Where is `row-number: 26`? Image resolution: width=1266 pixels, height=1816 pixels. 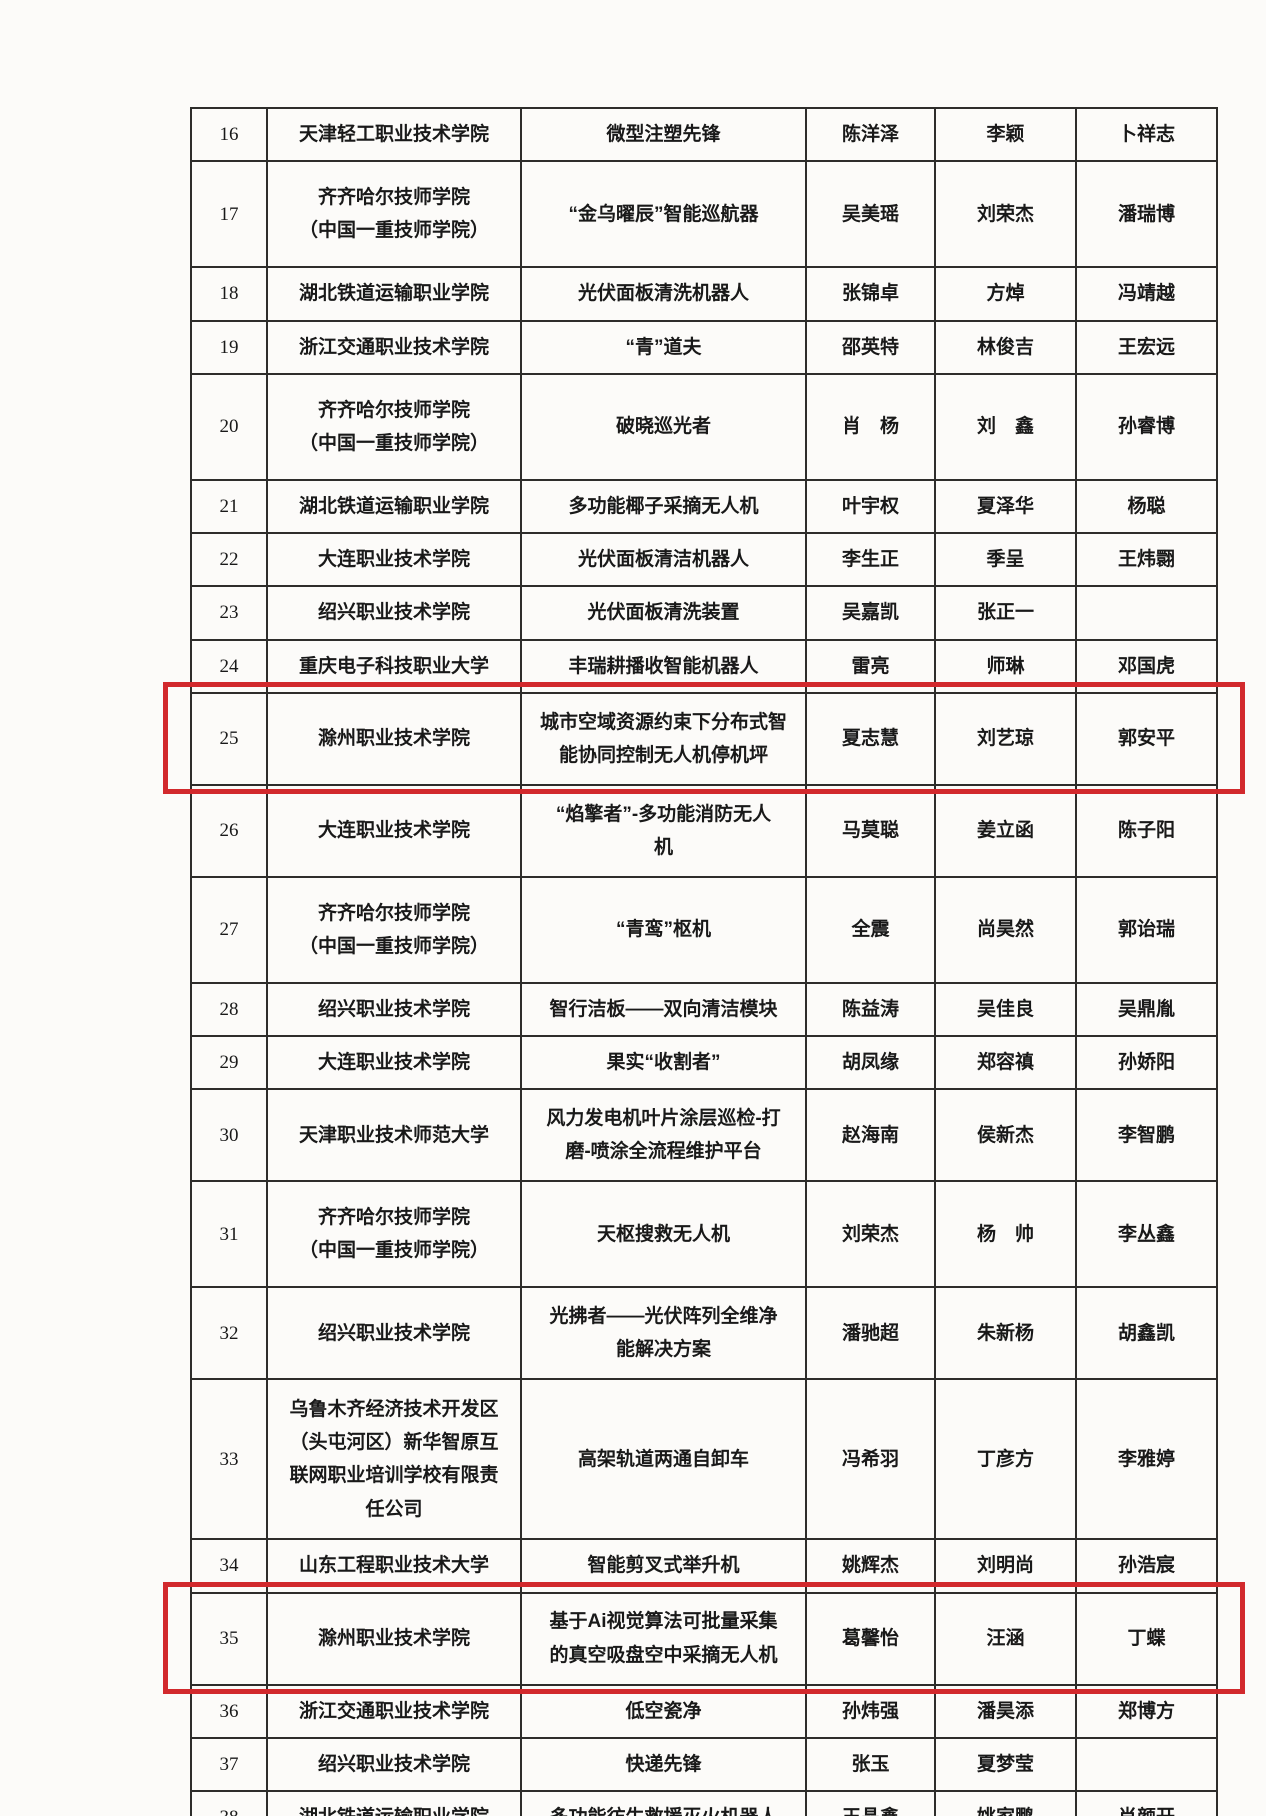
row-number: 26 is located at coordinates (229, 830).